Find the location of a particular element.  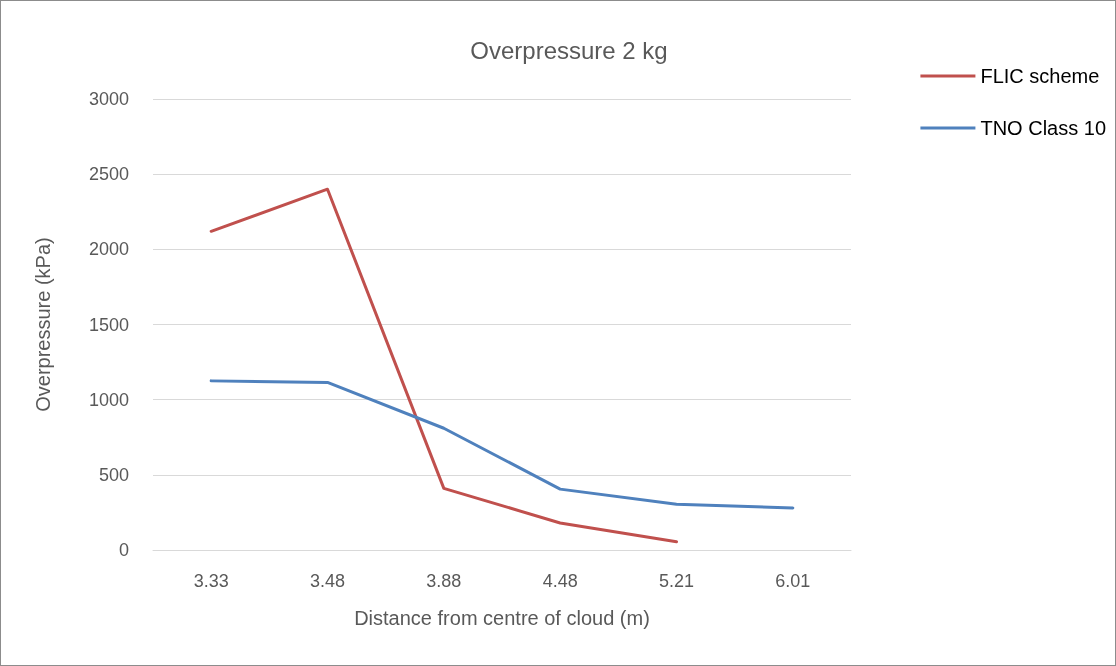

legend-label: FLIC scheme is located at coordinates (1040, 76).